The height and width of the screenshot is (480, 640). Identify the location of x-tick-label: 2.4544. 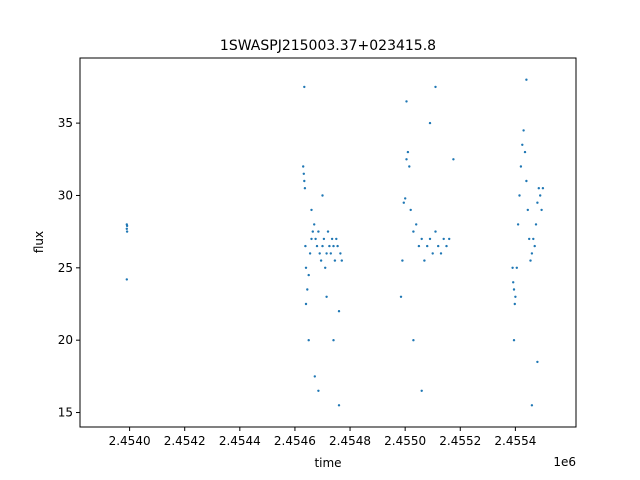
(240, 441).